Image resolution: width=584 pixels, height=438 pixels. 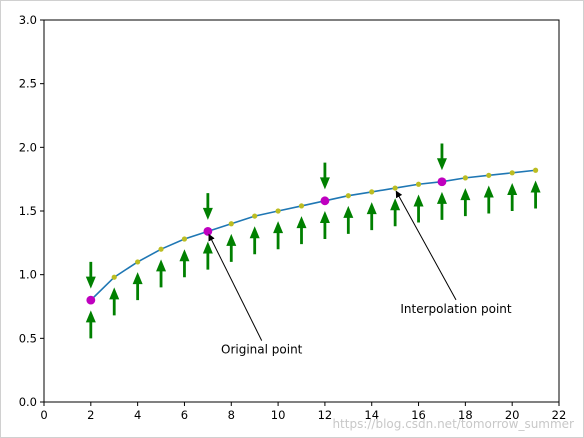 I want to click on y-tick-label: 0.0, so click(x=28, y=402).